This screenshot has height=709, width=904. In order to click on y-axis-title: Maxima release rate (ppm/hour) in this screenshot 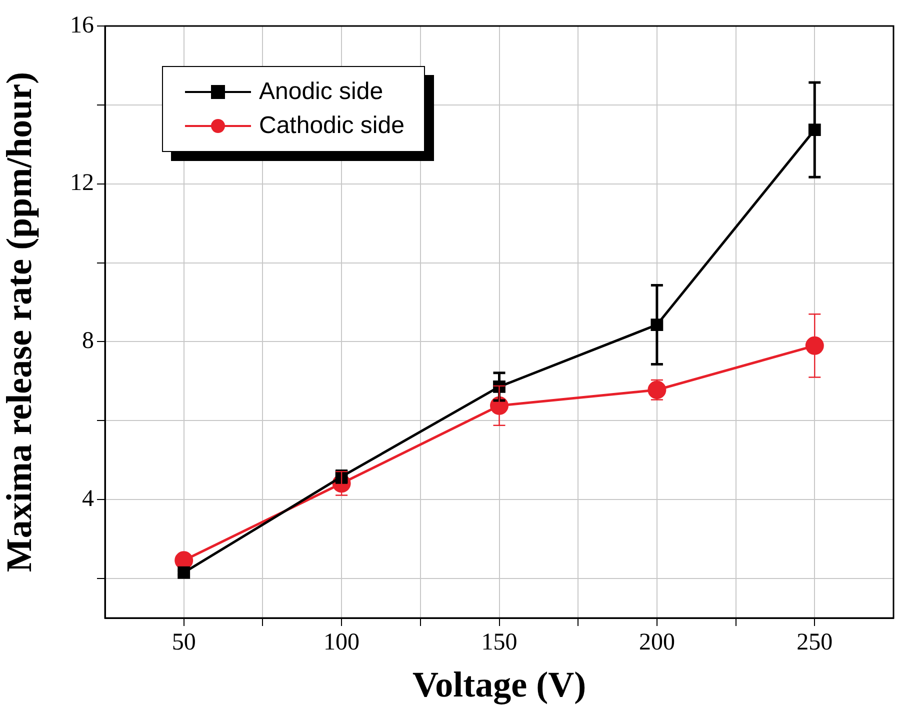, I will do `click(19, 322)`.